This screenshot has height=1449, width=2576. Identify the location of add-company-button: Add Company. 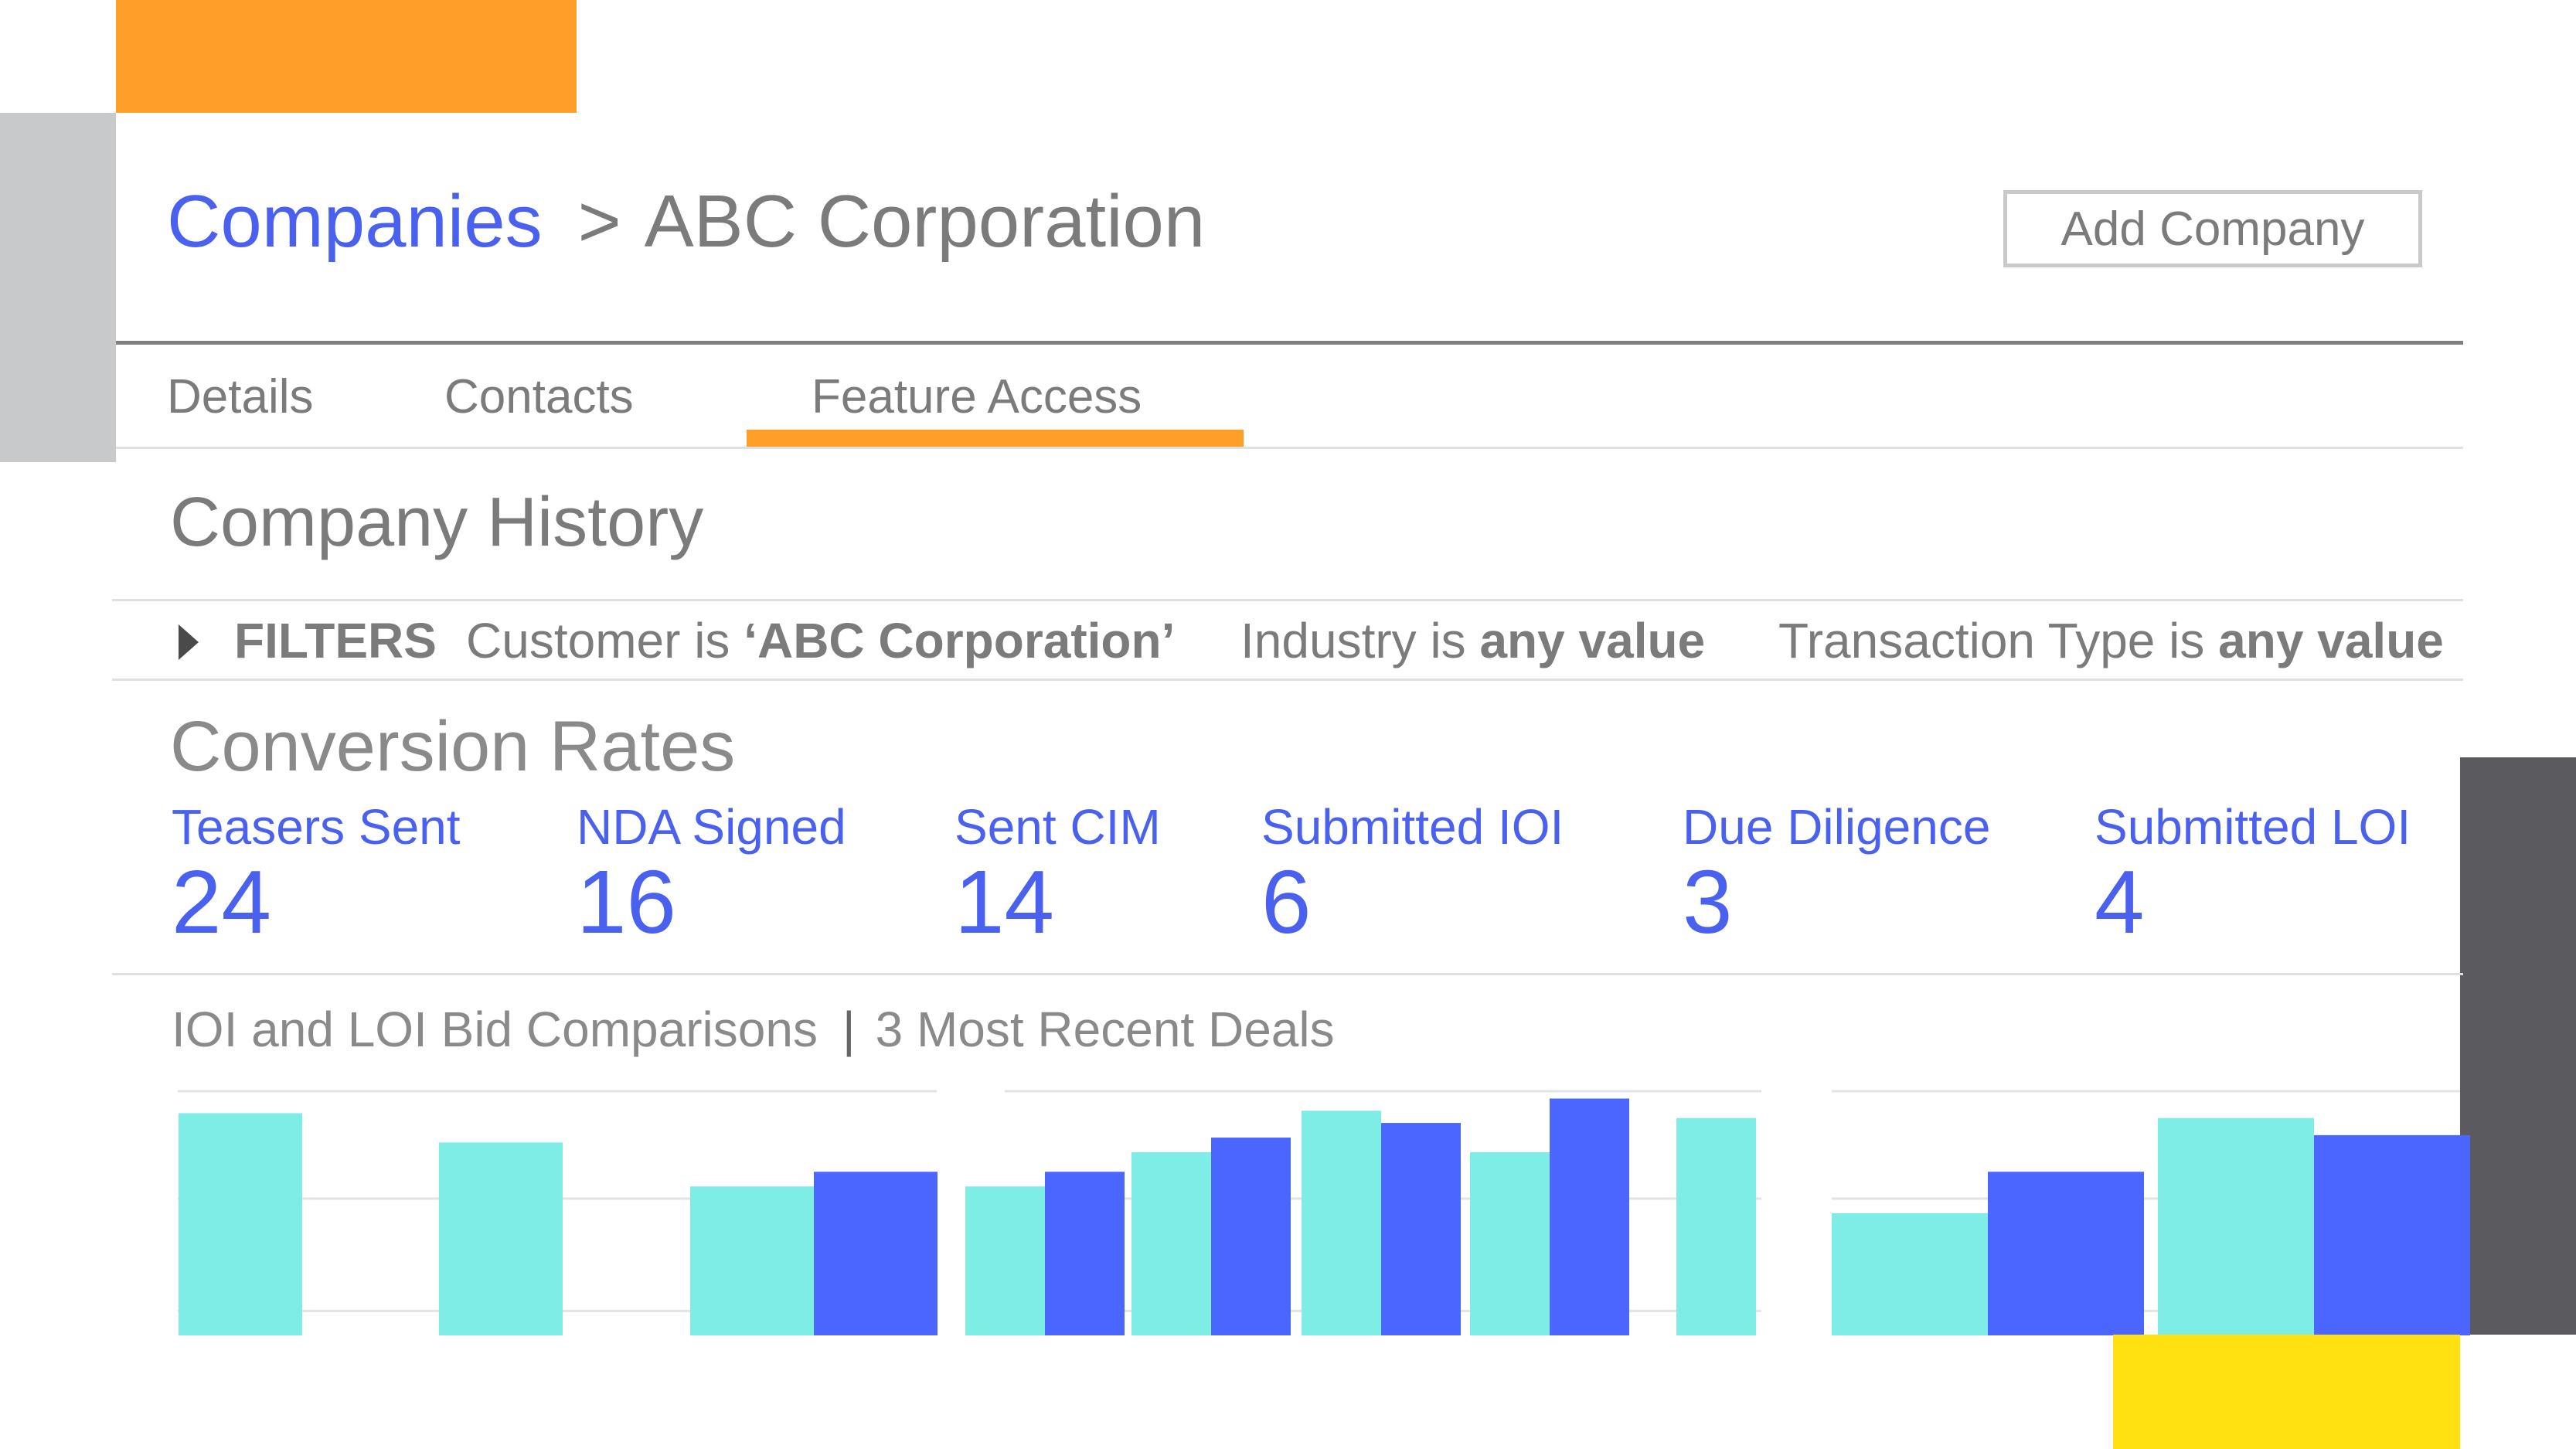
(2212, 228).